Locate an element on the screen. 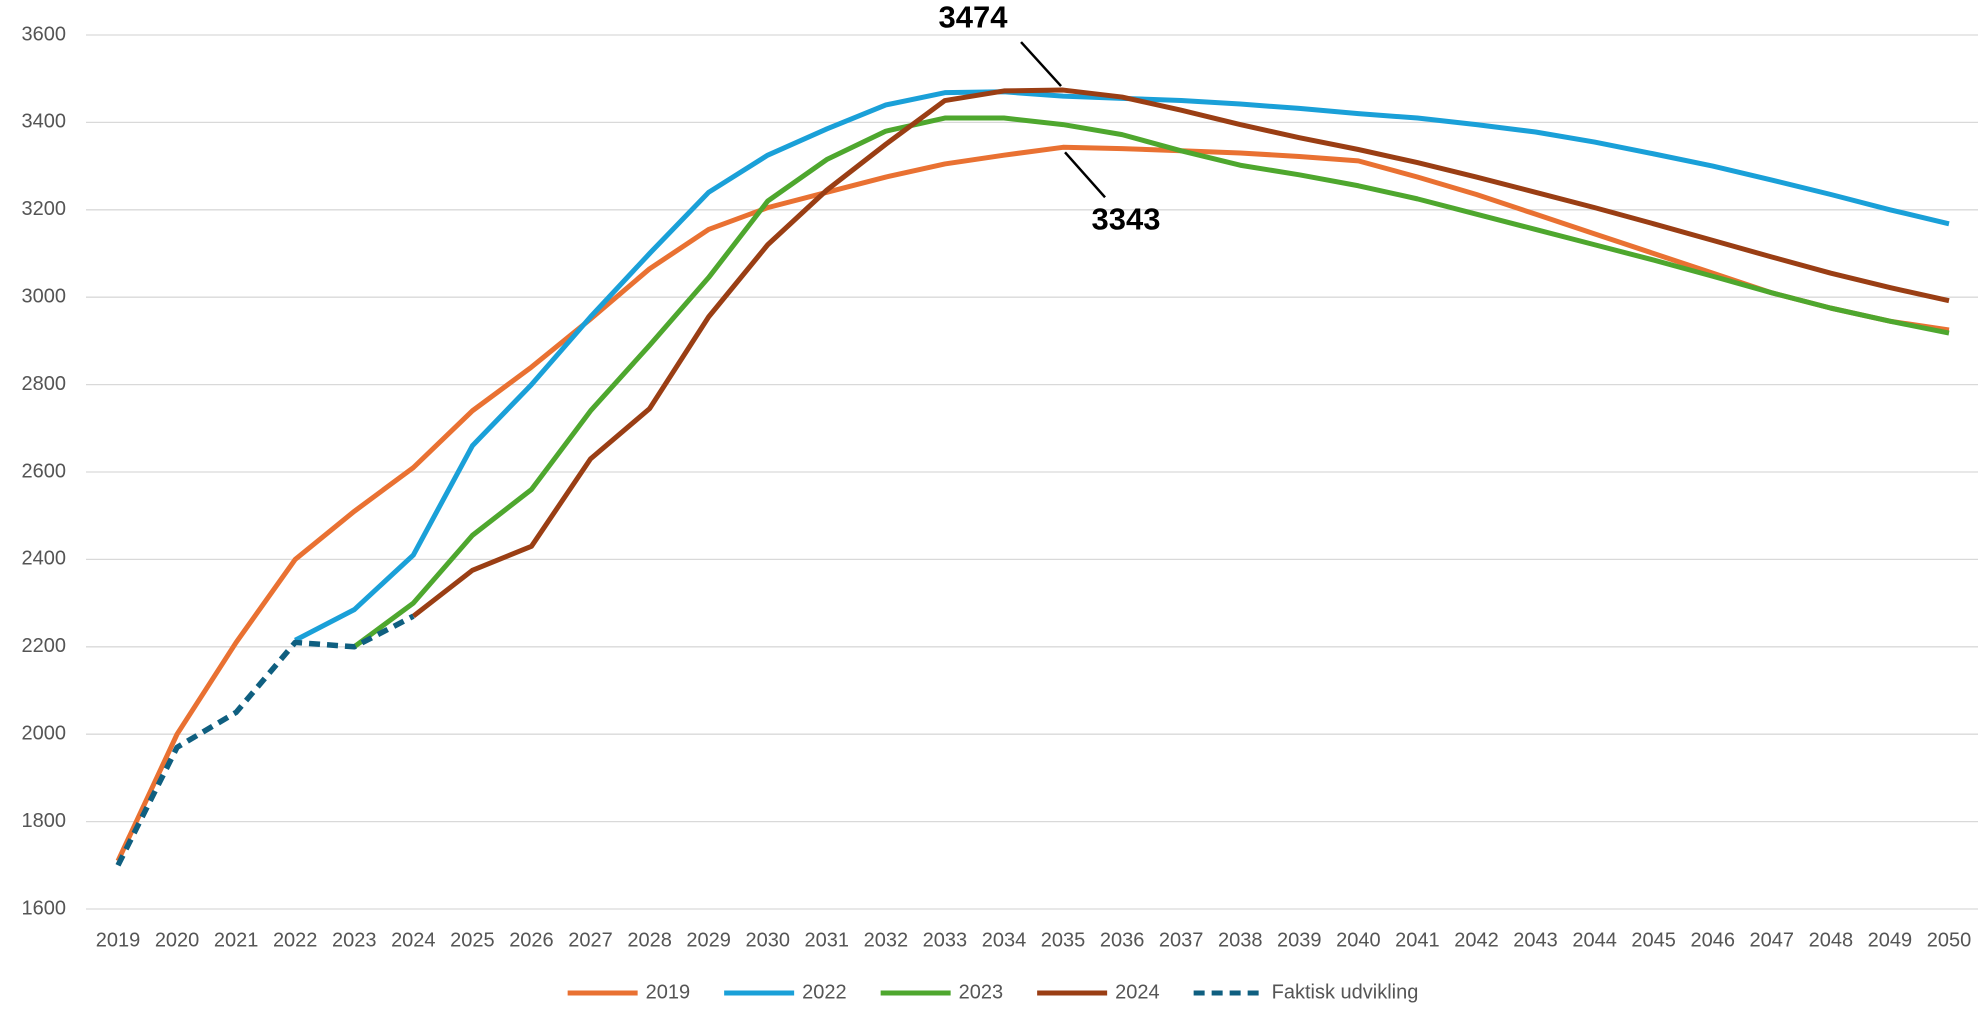  y-tick-label: 1800 is located at coordinates (44, 821).